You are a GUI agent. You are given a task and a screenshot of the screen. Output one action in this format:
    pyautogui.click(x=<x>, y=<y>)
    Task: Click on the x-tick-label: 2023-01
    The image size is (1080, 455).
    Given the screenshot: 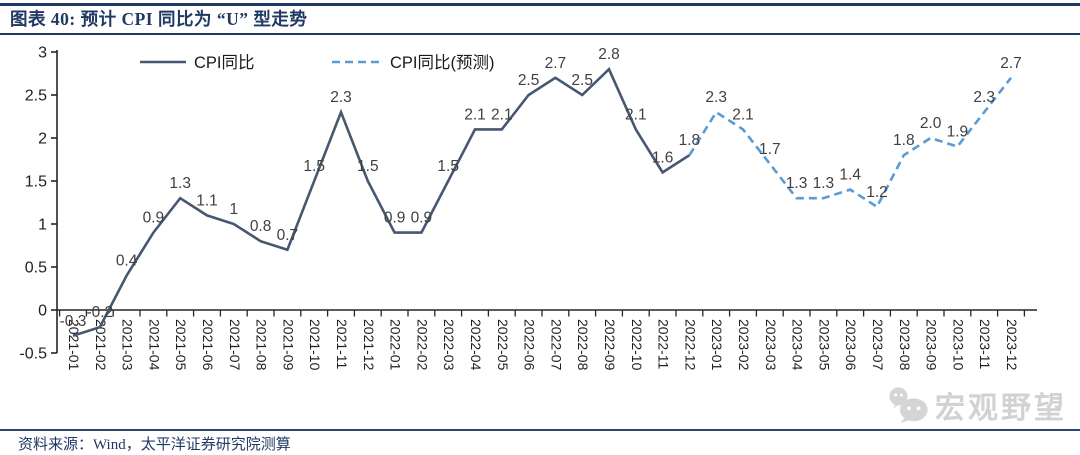 What is the action you would take?
    pyautogui.click(x=717, y=345)
    